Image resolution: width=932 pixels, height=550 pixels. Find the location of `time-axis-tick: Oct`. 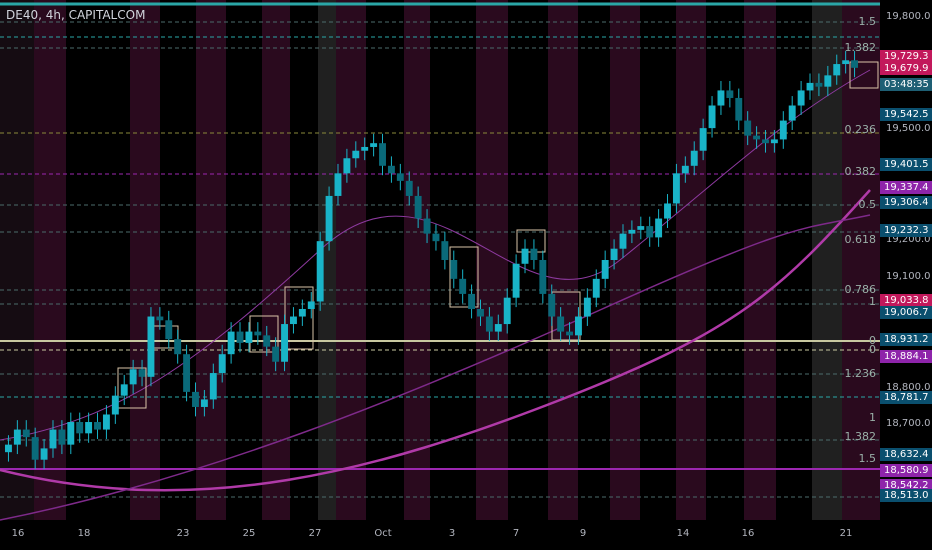

time-axis-tick: Oct is located at coordinates (383, 533).